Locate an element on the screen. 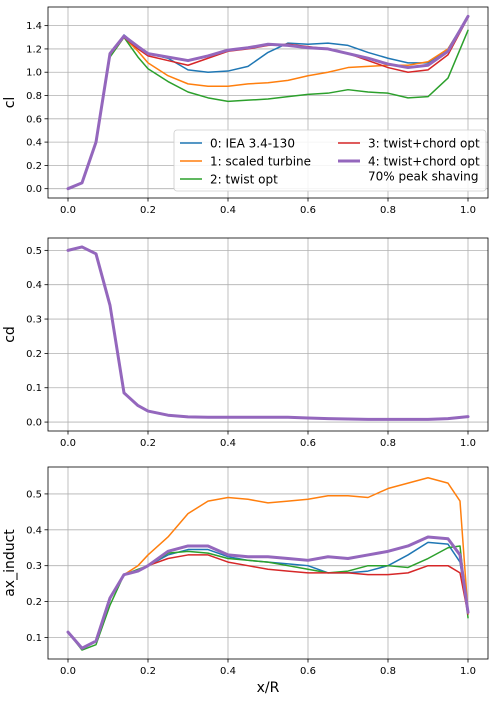 The height and width of the screenshot is (701, 501). y-tick-label: 0.6 is located at coordinates (34, 119).